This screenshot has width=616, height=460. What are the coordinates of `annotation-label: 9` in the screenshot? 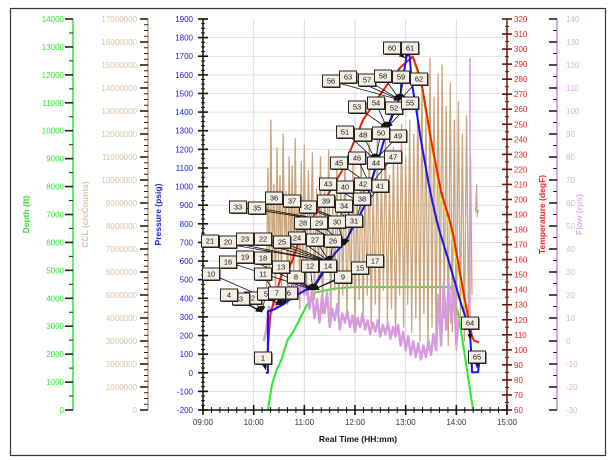 It's located at (343, 277).